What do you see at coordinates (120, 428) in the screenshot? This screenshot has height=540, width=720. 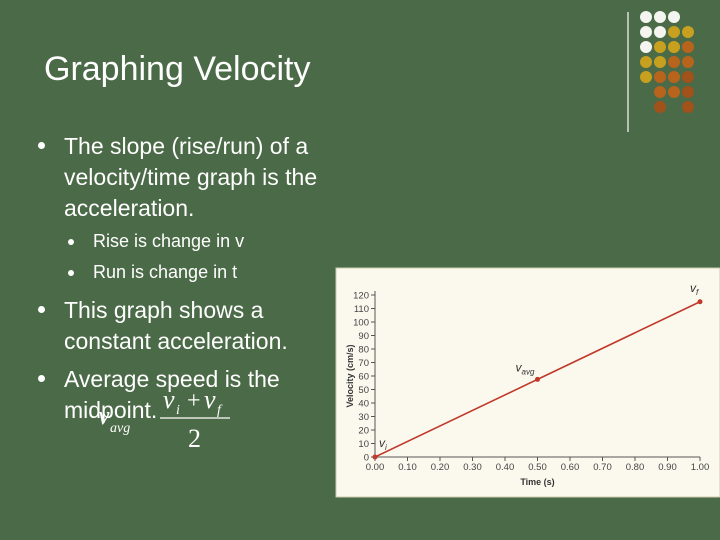 I see `formula-text: avg` at bounding box center [120, 428].